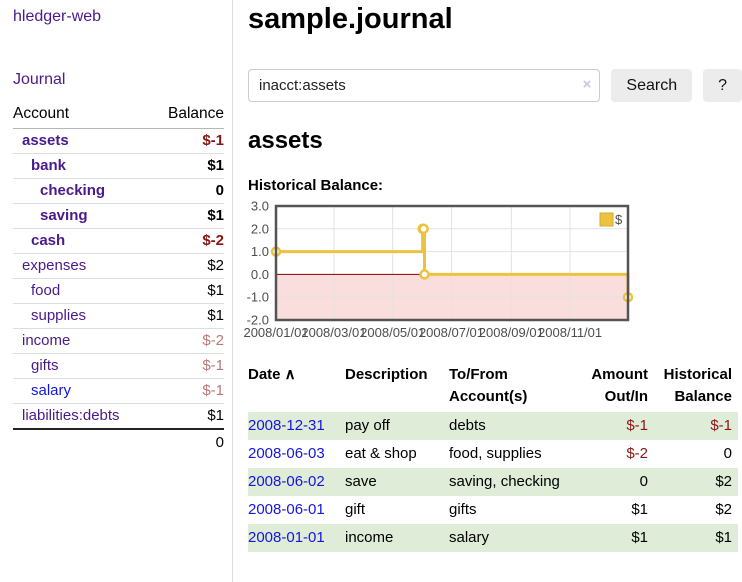 Image resolution: width=742 pixels, height=582 pixels. What do you see at coordinates (82, 341) in the screenshot?
I see `account-name-cell: income` at bounding box center [82, 341].